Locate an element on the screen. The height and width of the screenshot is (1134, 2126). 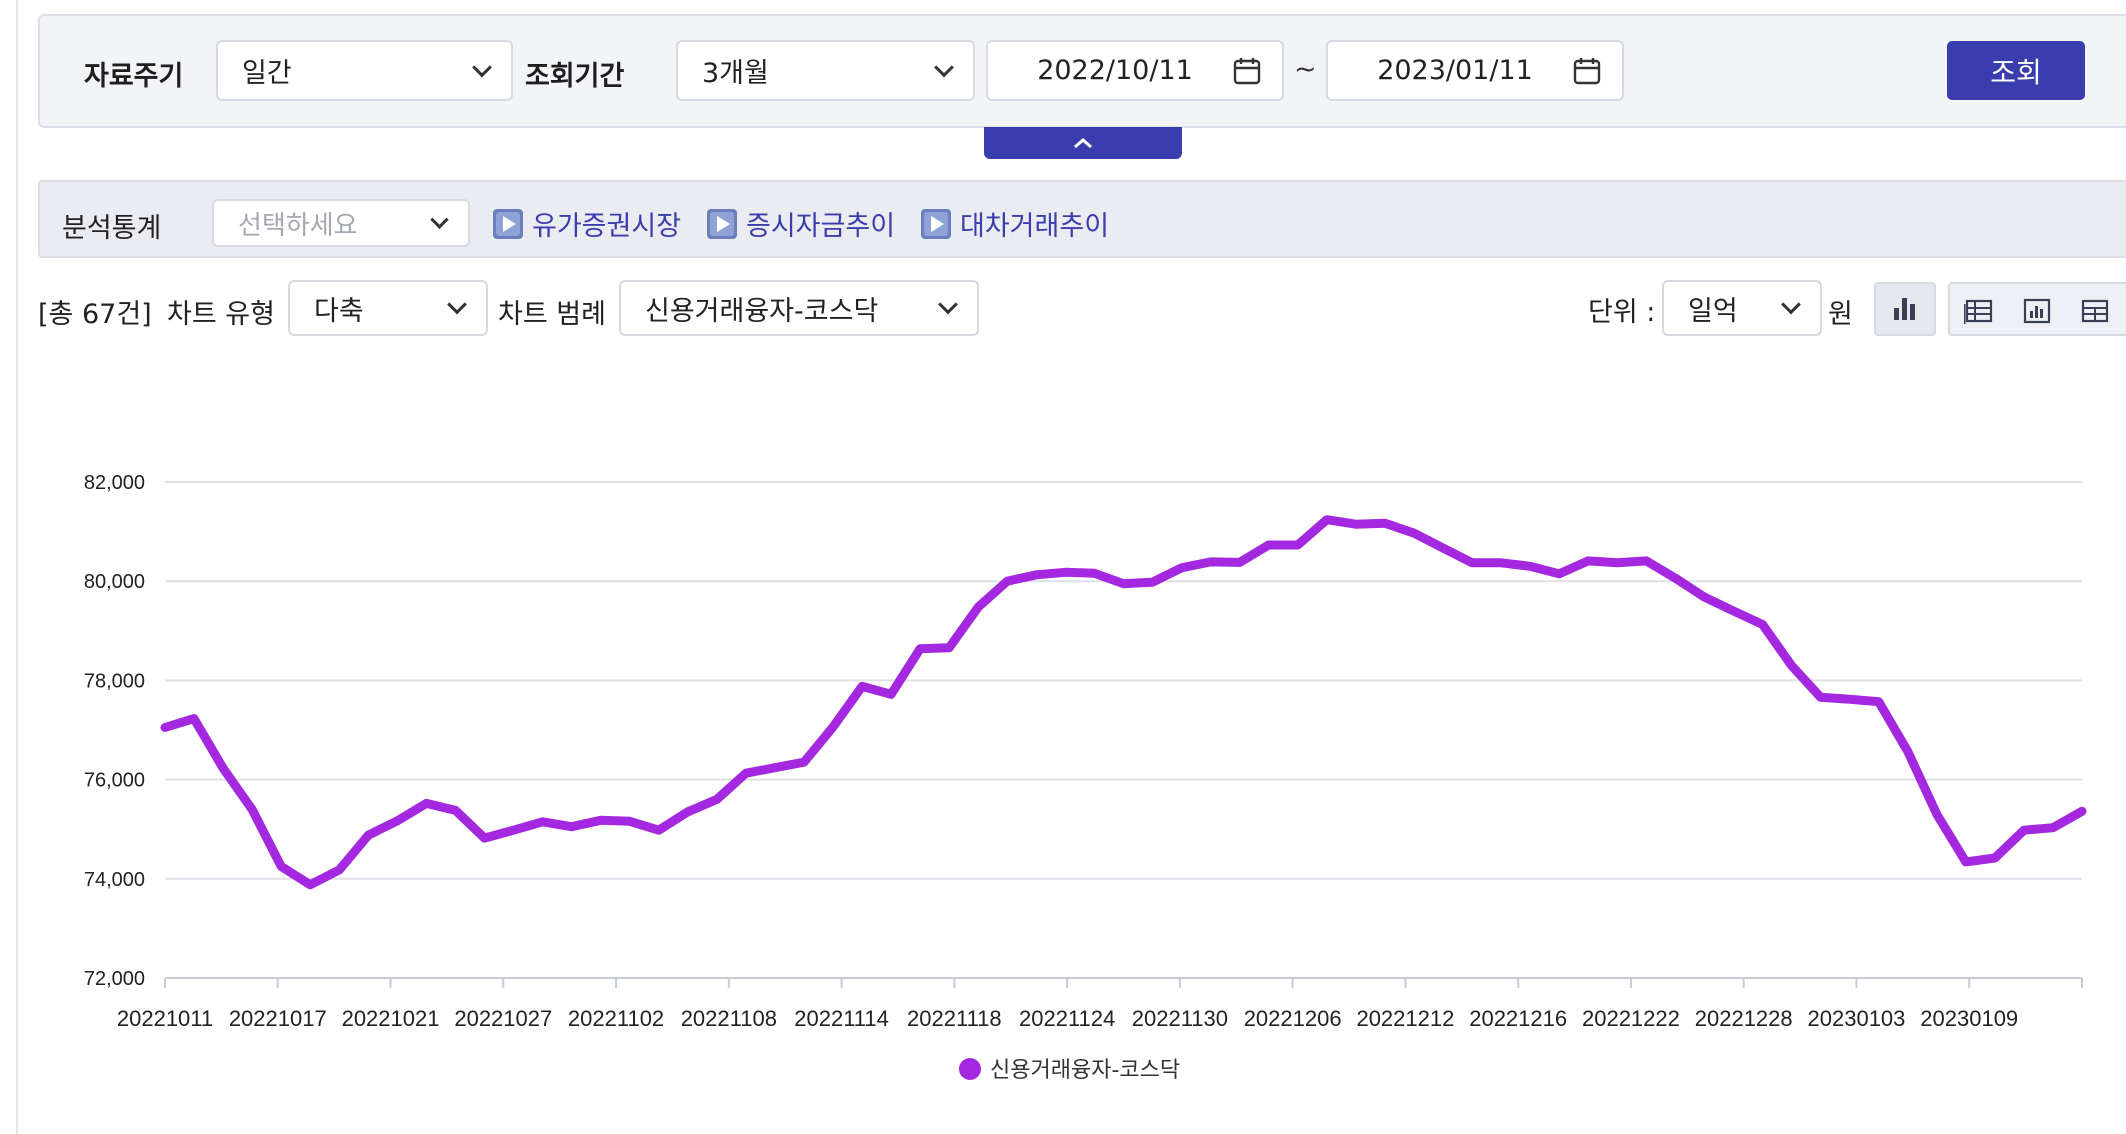
x-tick-label: 20230103 is located at coordinates (1857, 1018).